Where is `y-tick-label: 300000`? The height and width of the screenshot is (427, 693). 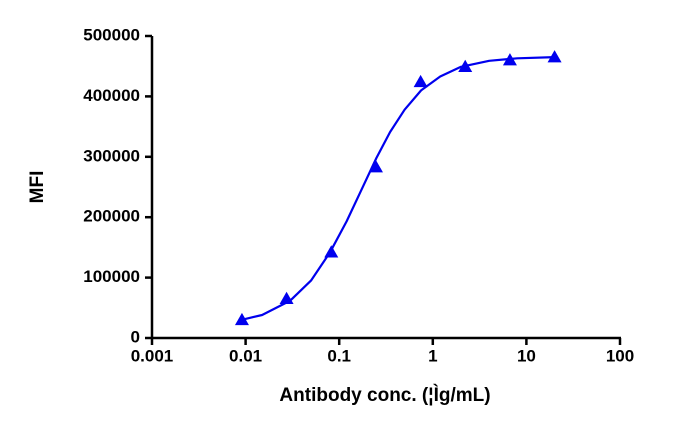 y-tick-label: 300000 is located at coordinates (111, 155).